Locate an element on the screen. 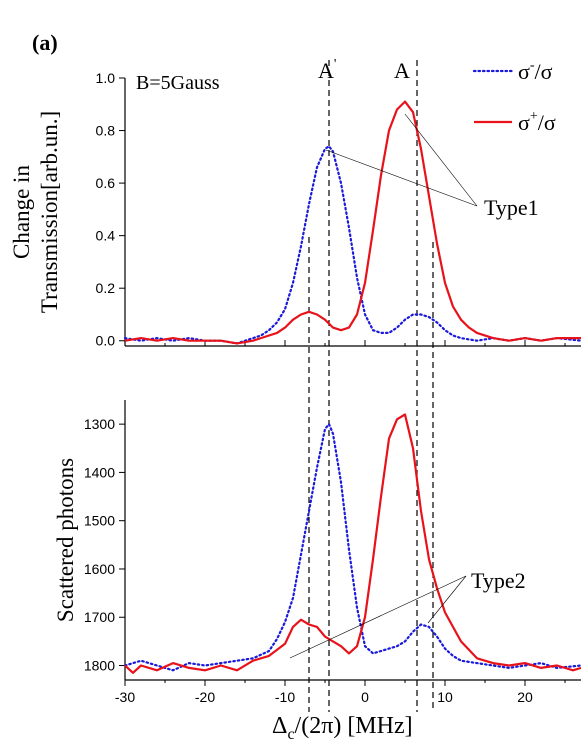  type2-pointer-left is located at coordinates (378, 617).